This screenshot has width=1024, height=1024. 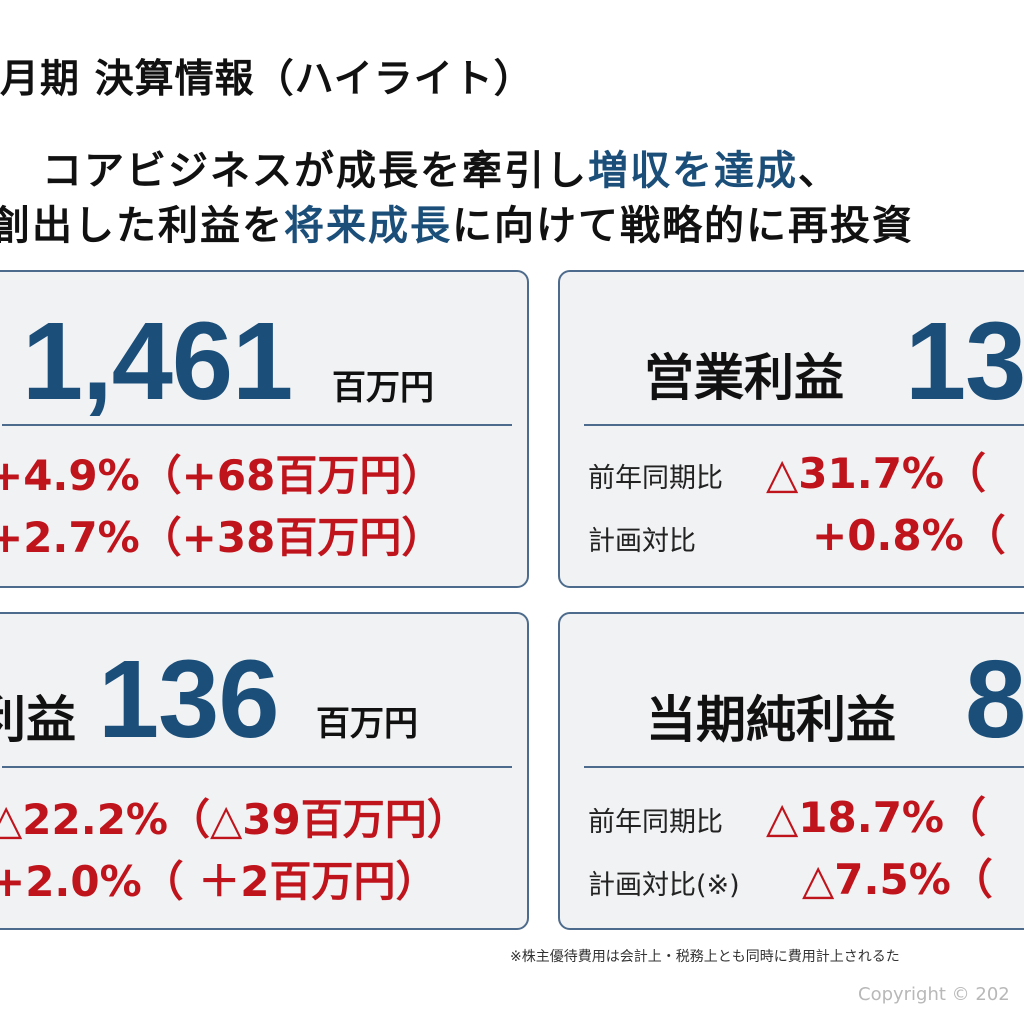 What do you see at coordinates (897, 879) in the screenshot?
I see `net-plan-value: △7.5%（` at bounding box center [897, 879].